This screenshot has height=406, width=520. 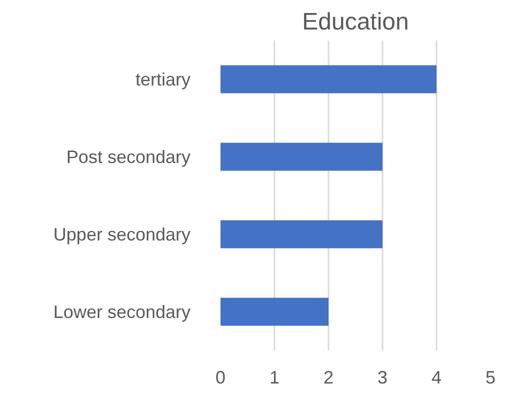 I want to click on x-tick-label: 5, so click(x=490, y=378).